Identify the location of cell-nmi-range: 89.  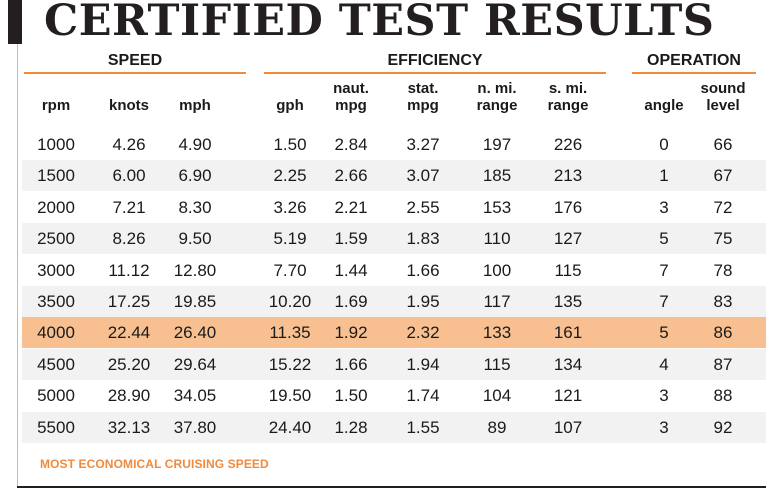
(497, 427).